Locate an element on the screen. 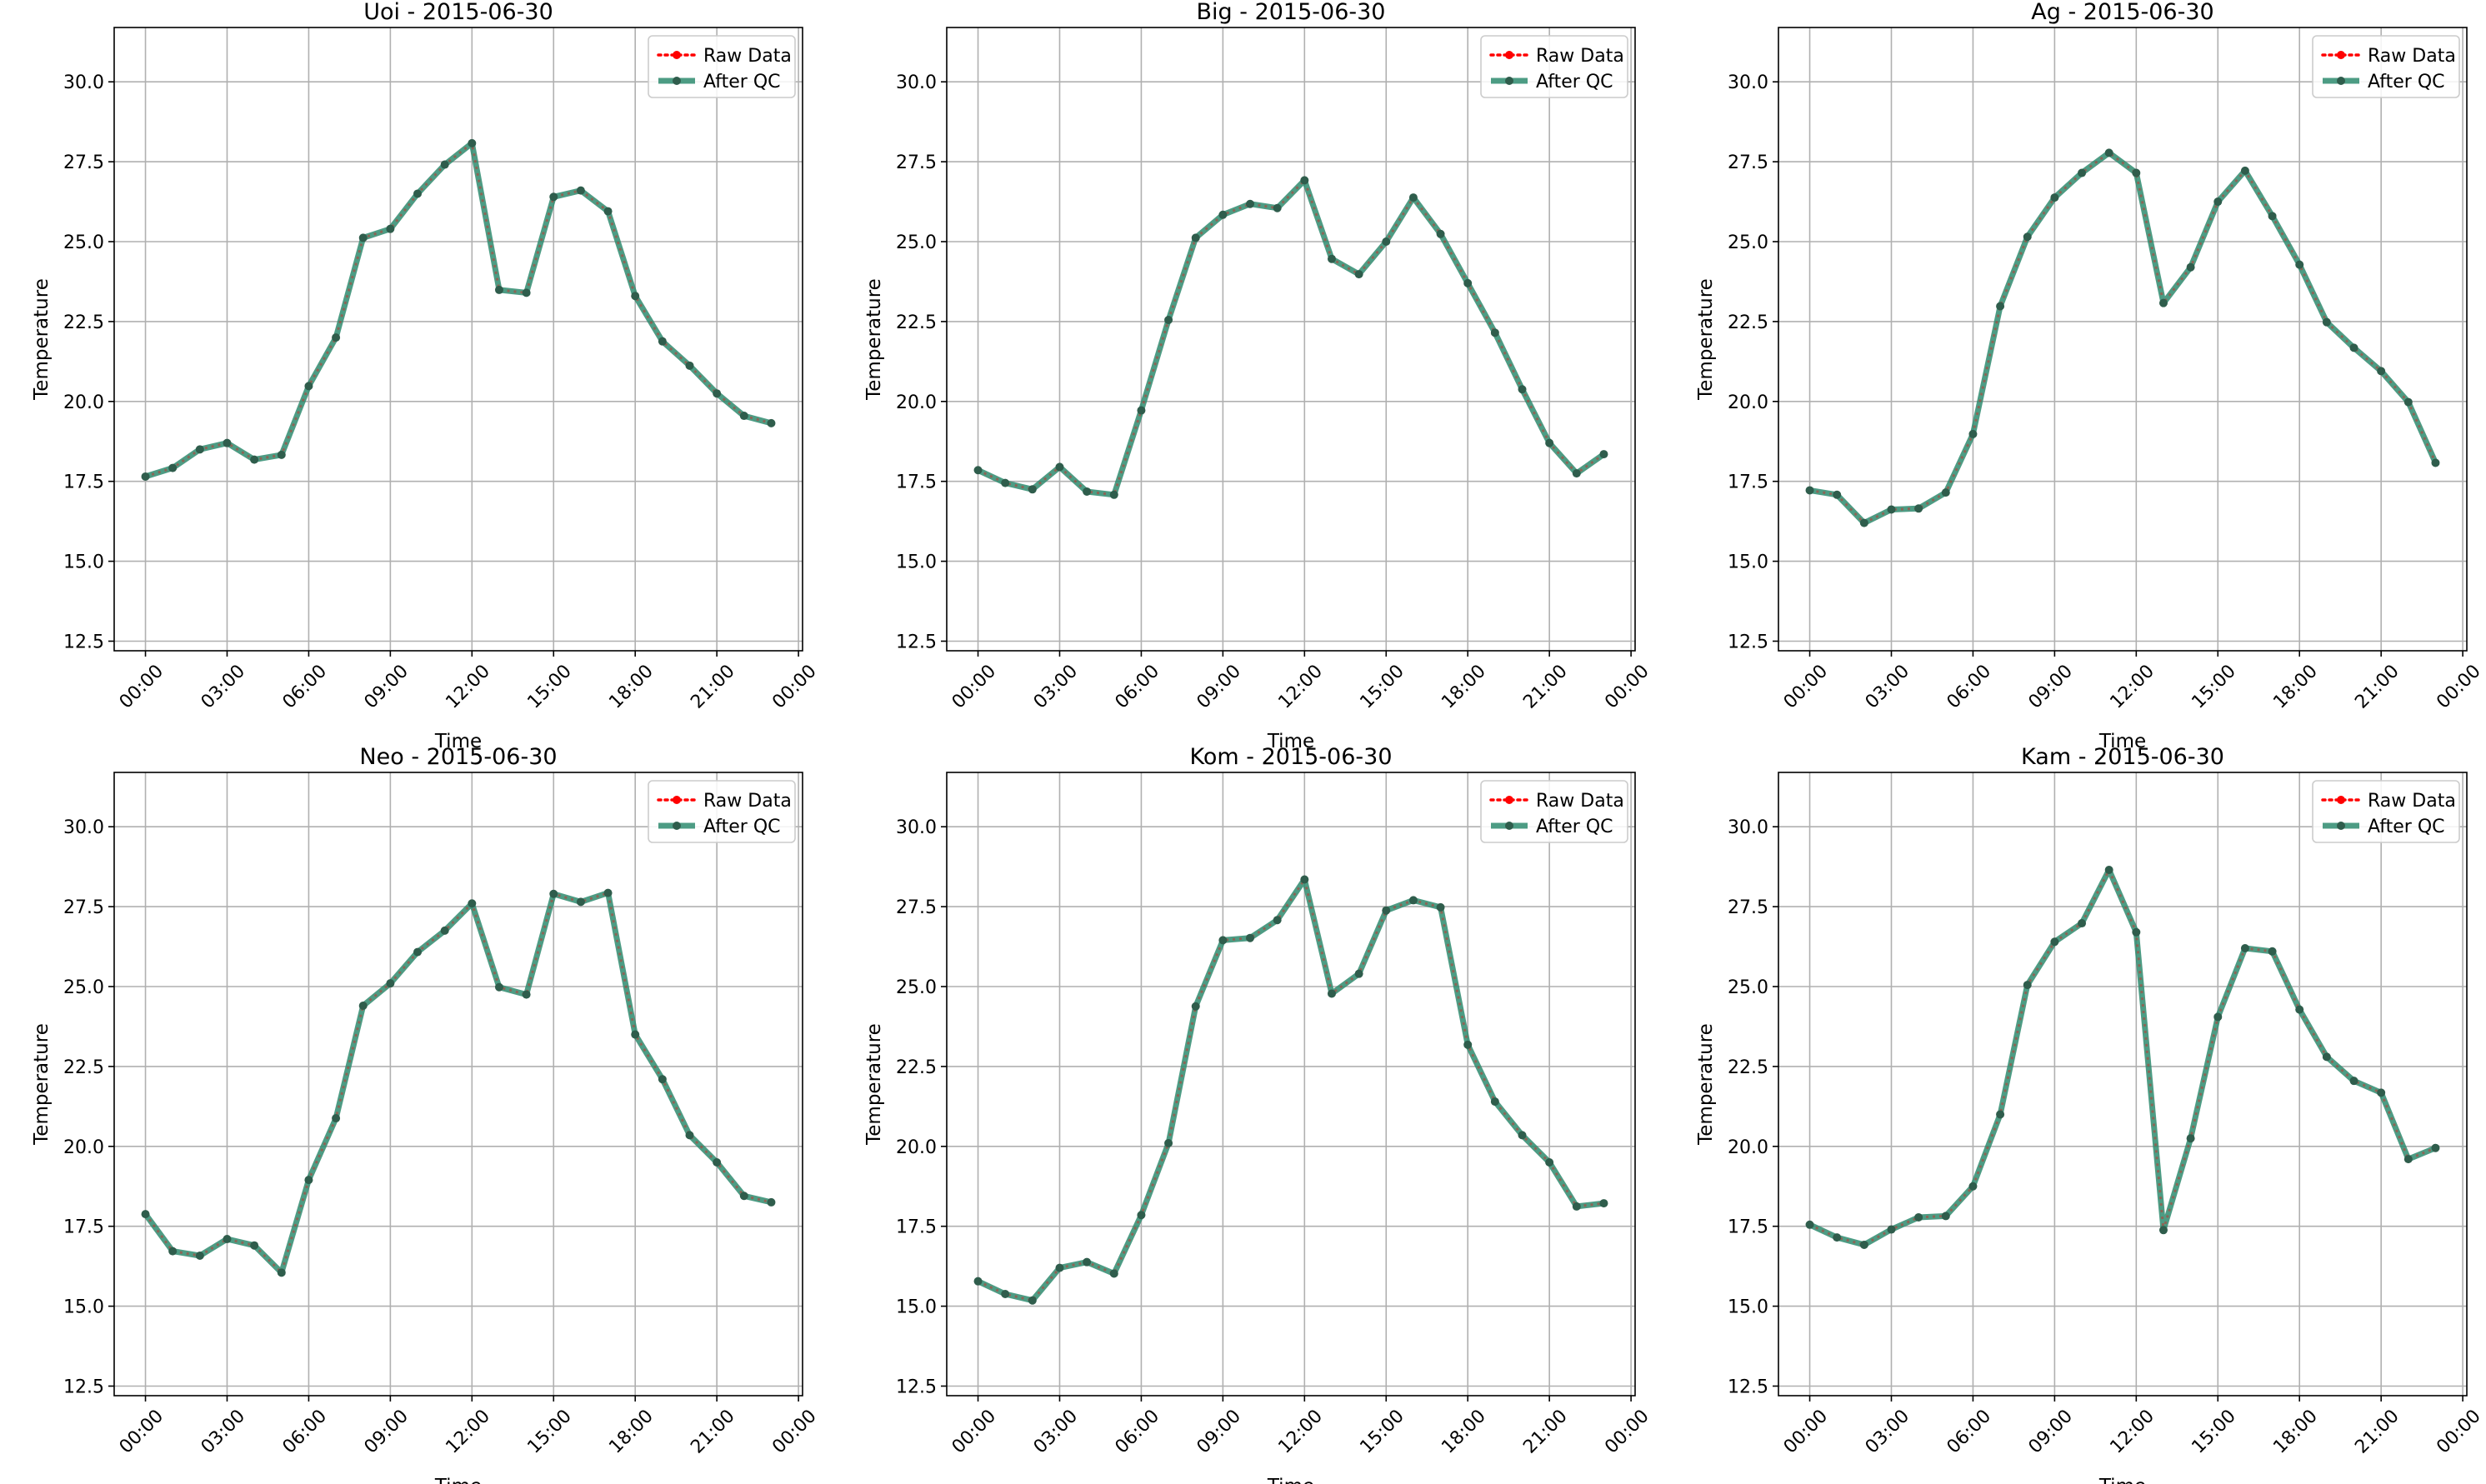 The height and width of the screenshot is (1484, 2486). y-tick-label: 22.5 is located at coordinates (917, 322).